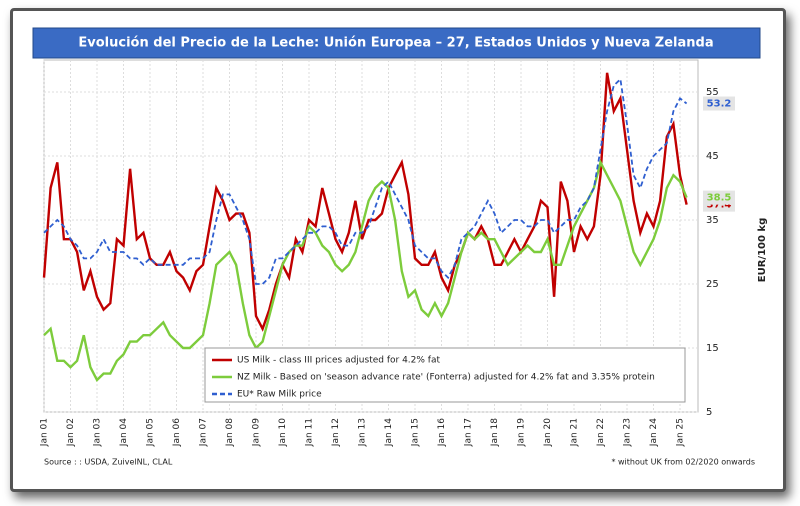 The height and width of the screenshot is (506, 800). I want to click on x-tick-label: Jan 16, so click(442, 432).